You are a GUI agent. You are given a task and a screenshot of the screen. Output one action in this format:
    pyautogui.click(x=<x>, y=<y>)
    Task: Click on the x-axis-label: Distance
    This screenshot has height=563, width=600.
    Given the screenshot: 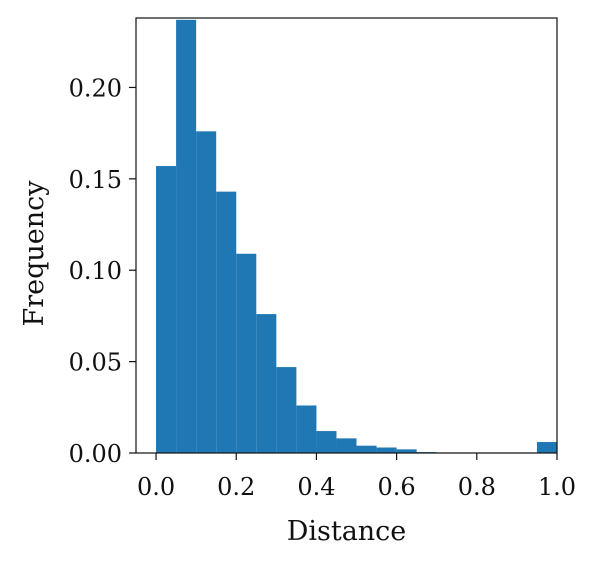 What is the action you would take?
    pyautogui.click(x=347, y=531)
    